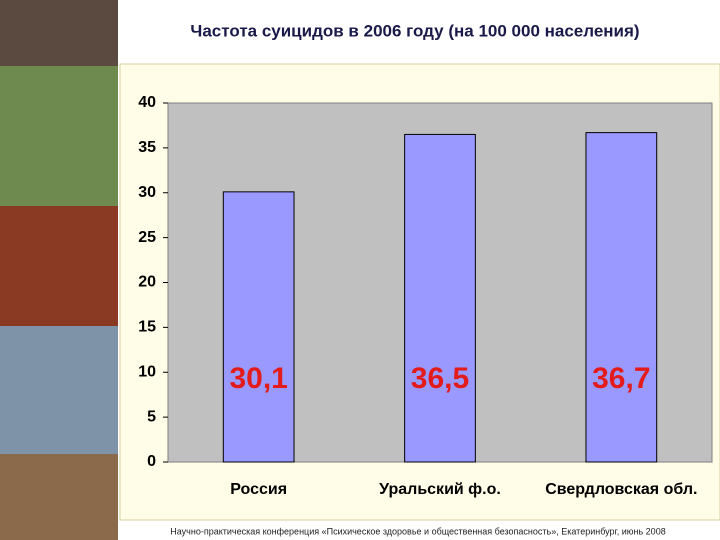  What do you see at coordinates (147, 371) in the screenshot?
I see `y-tick-label: 10` at bounding box center [147, 371].